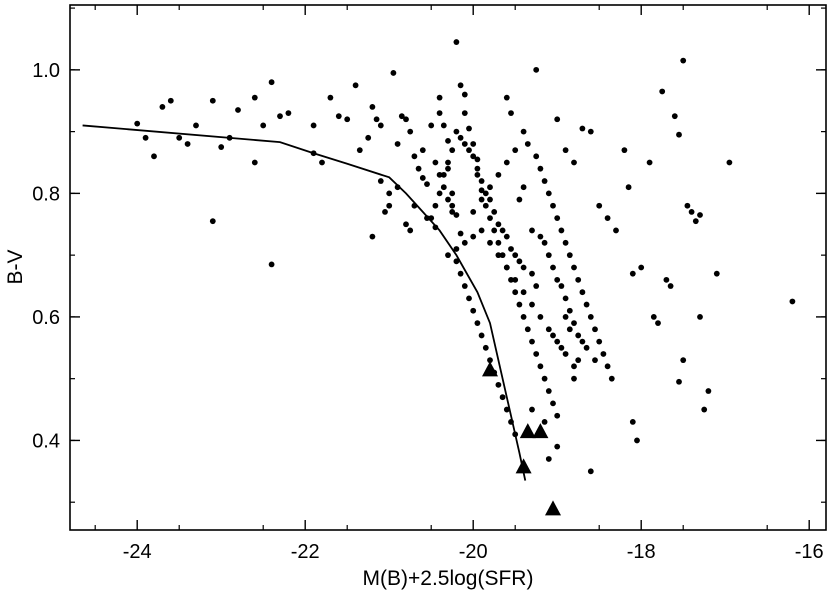  What do you see at coordinates (15, 266) in the screenshot?
I see `y-axis-label: B-V` at bounding box center [15, 266].